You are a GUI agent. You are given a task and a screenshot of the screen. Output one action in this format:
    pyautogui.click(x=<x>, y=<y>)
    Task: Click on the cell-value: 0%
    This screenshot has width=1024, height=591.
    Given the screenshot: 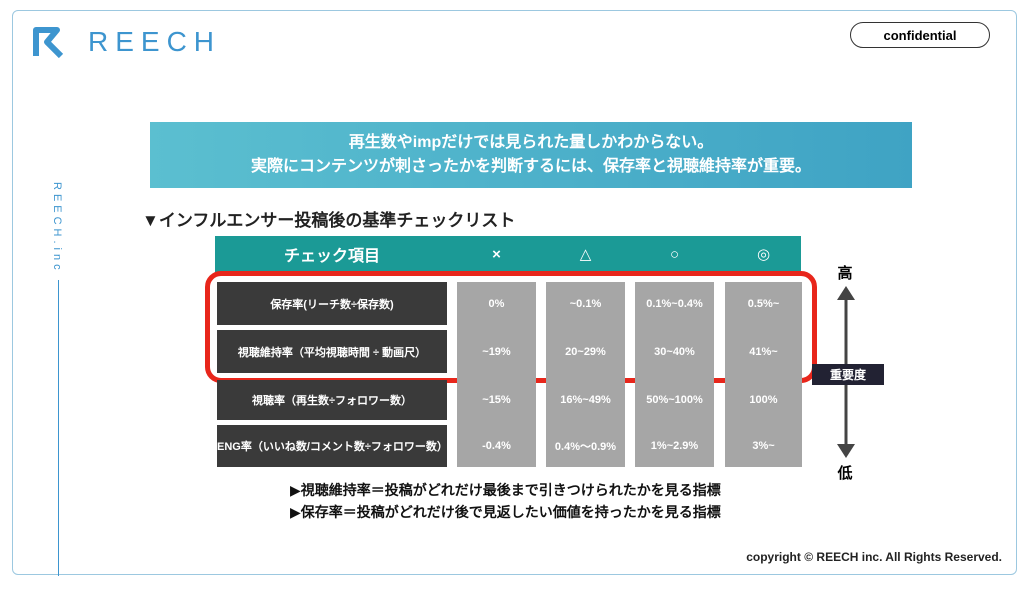 What is the action you would take?
    pyautogui.click(x=496, y=303)
    